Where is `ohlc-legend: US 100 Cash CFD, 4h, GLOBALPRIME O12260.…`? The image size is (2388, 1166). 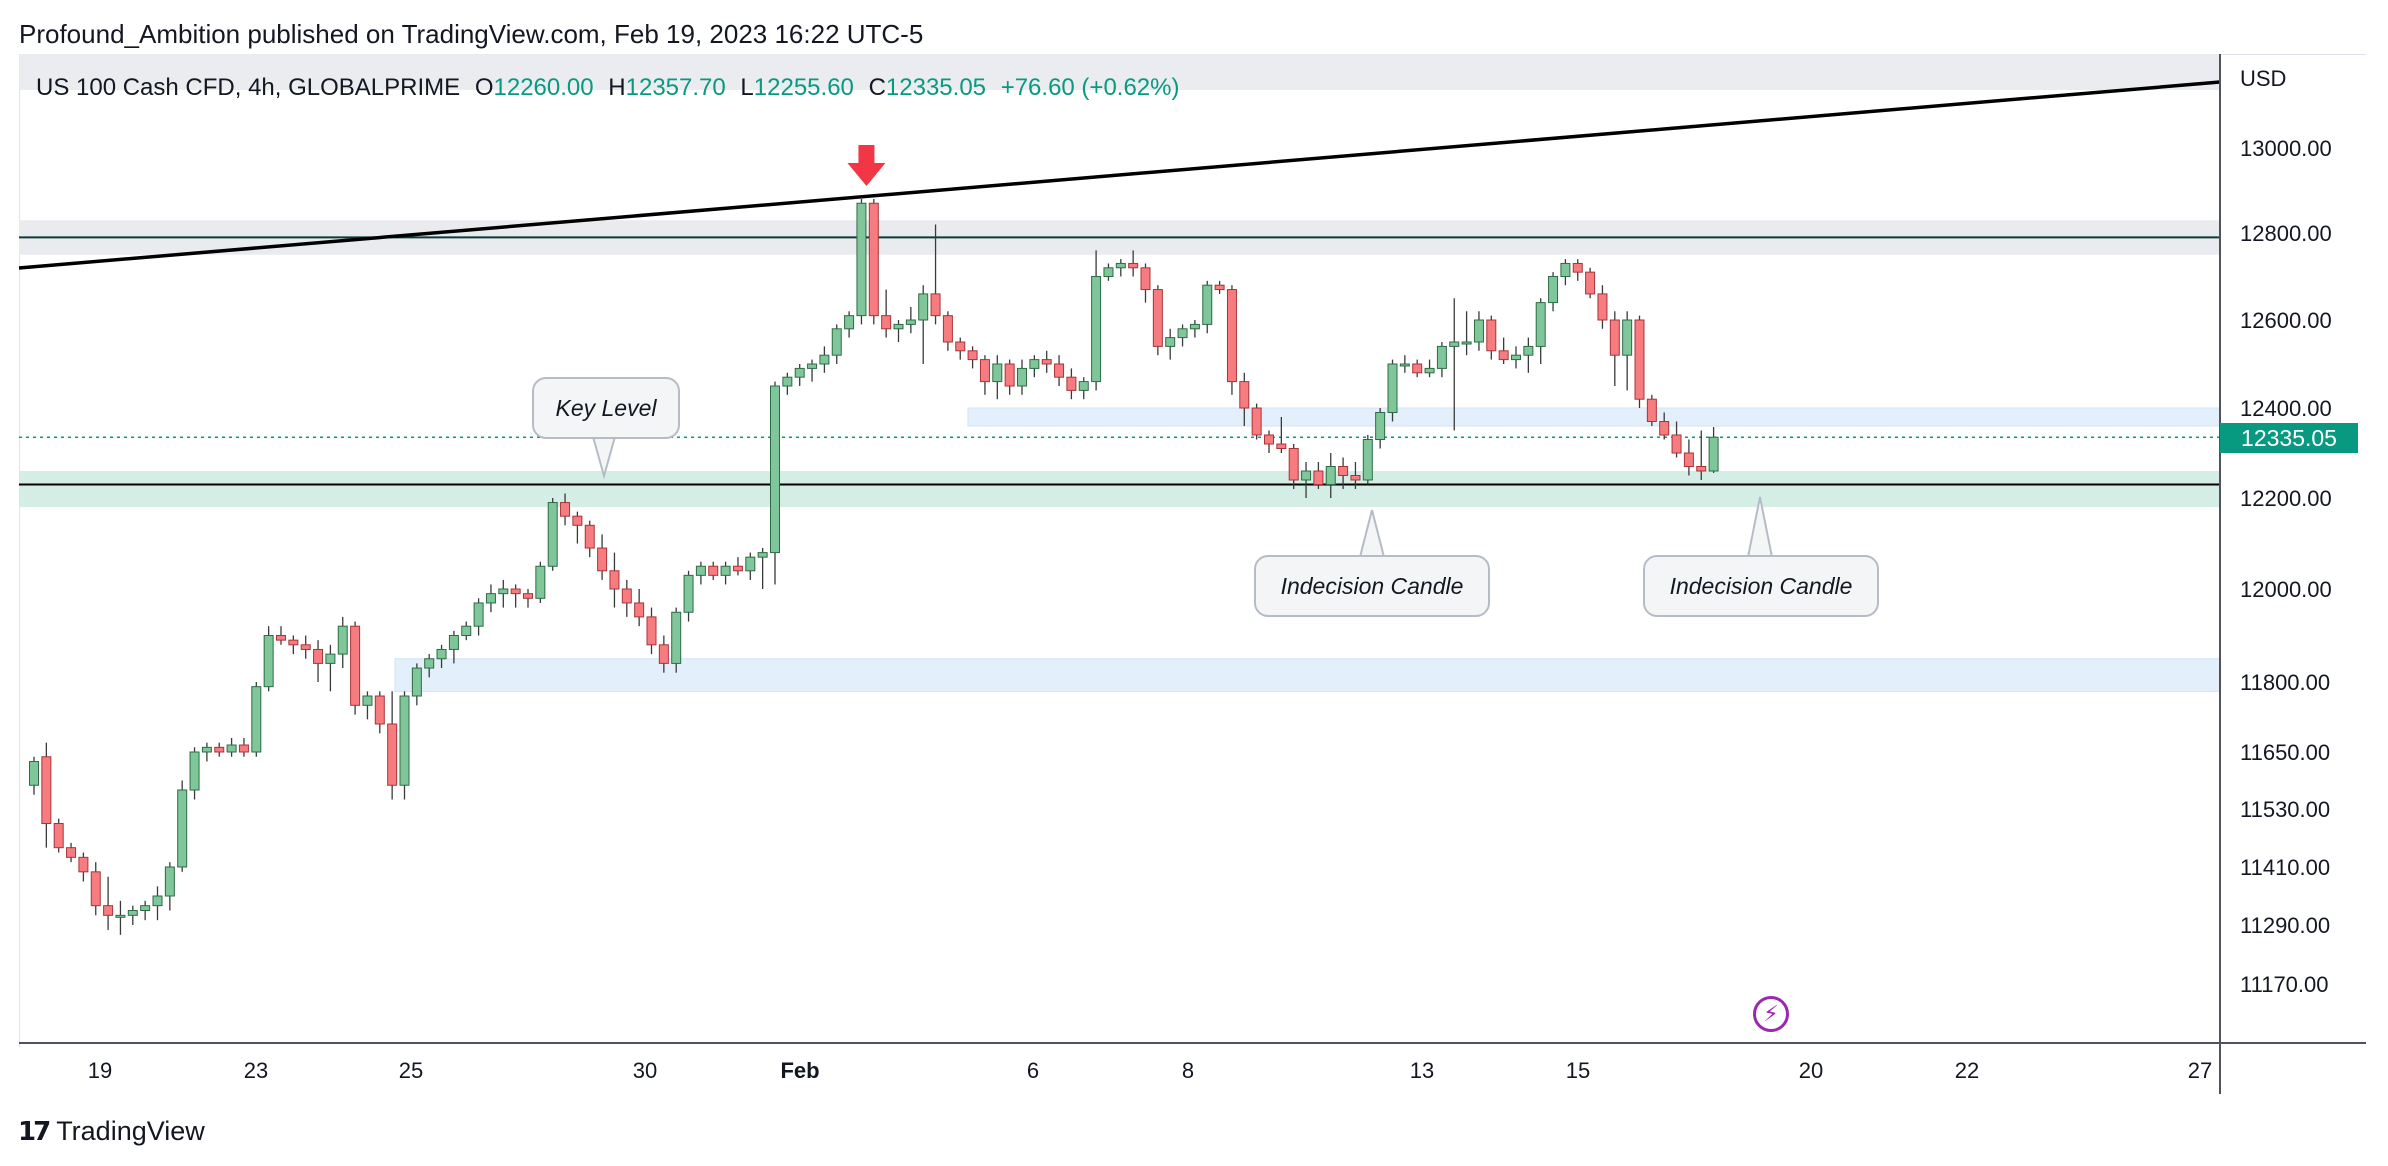 ohlc-legend: US 100 Cash CFD, 4h, GLOBALPRIME O12260.… is located at coordinates (611, 88).